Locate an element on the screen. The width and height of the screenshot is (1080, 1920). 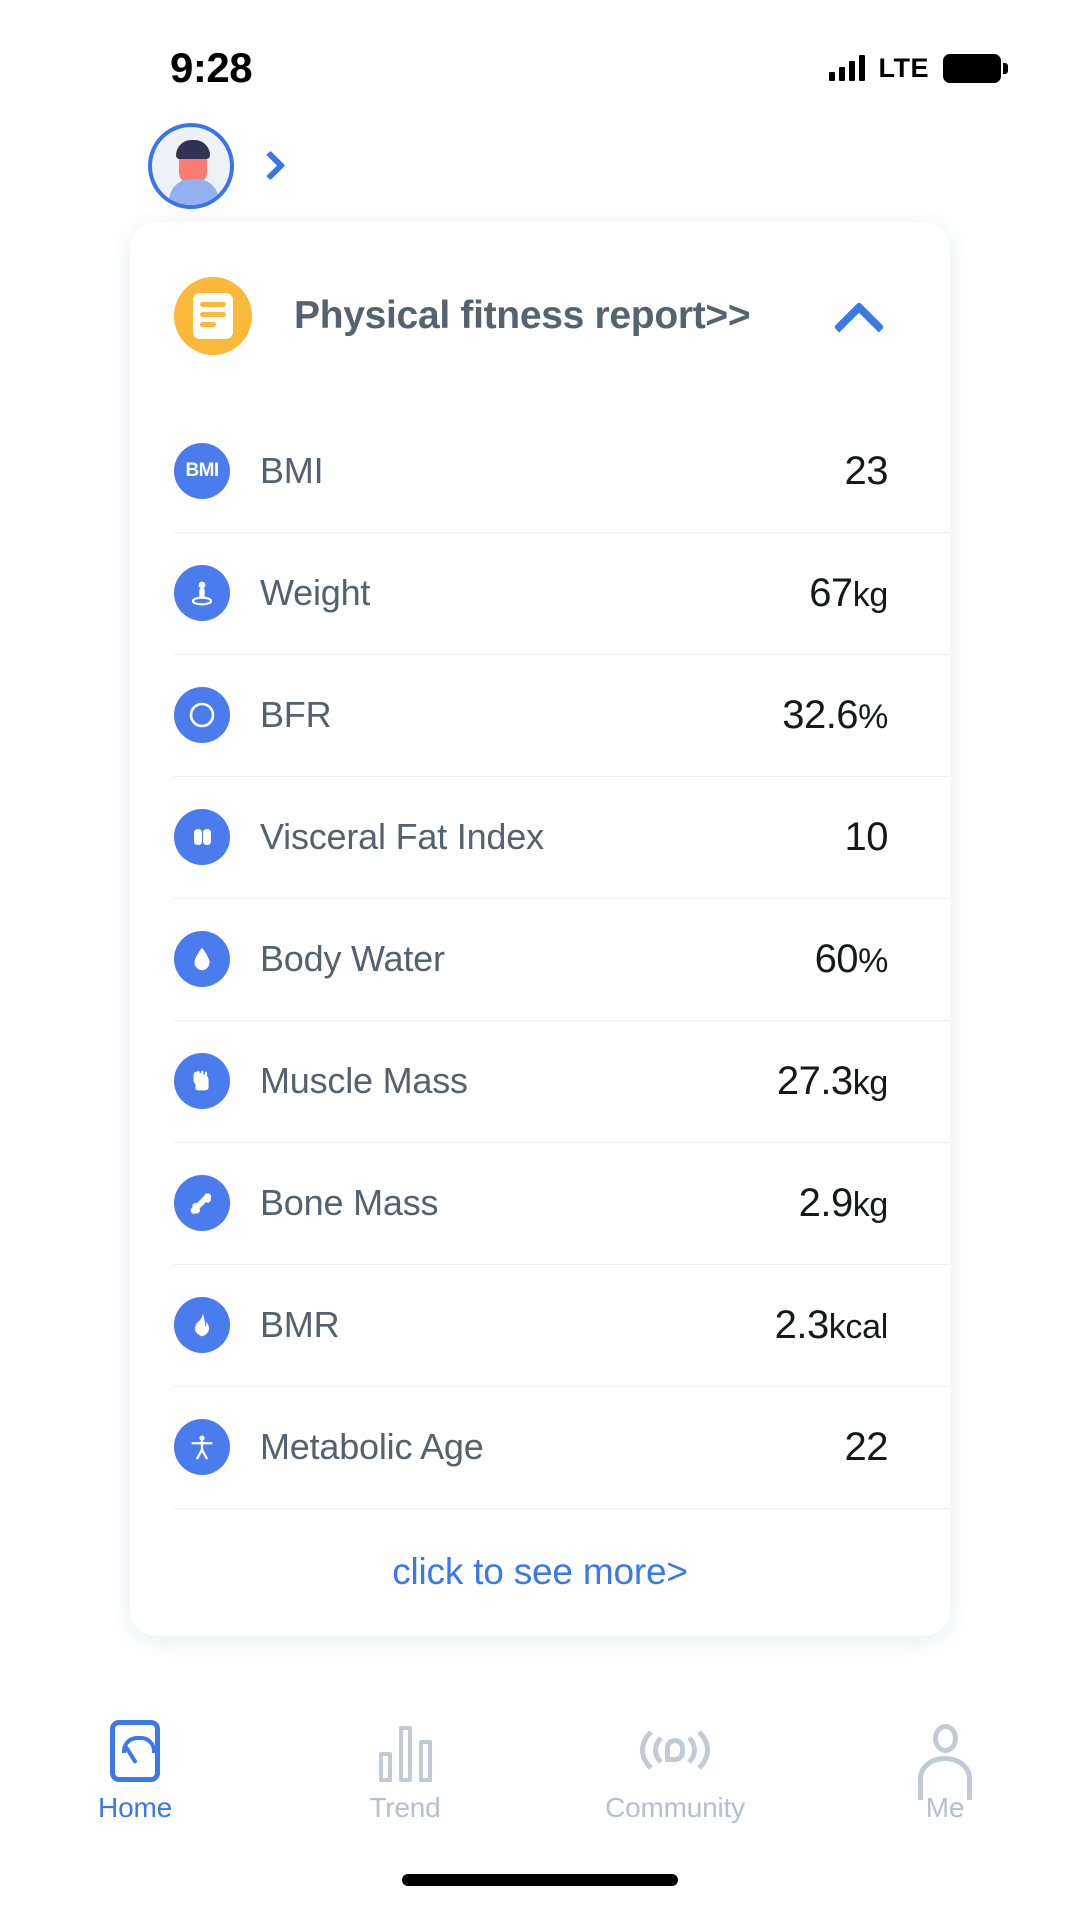
list-item: BMI BMI 23 is located at coordinates (540, 471).